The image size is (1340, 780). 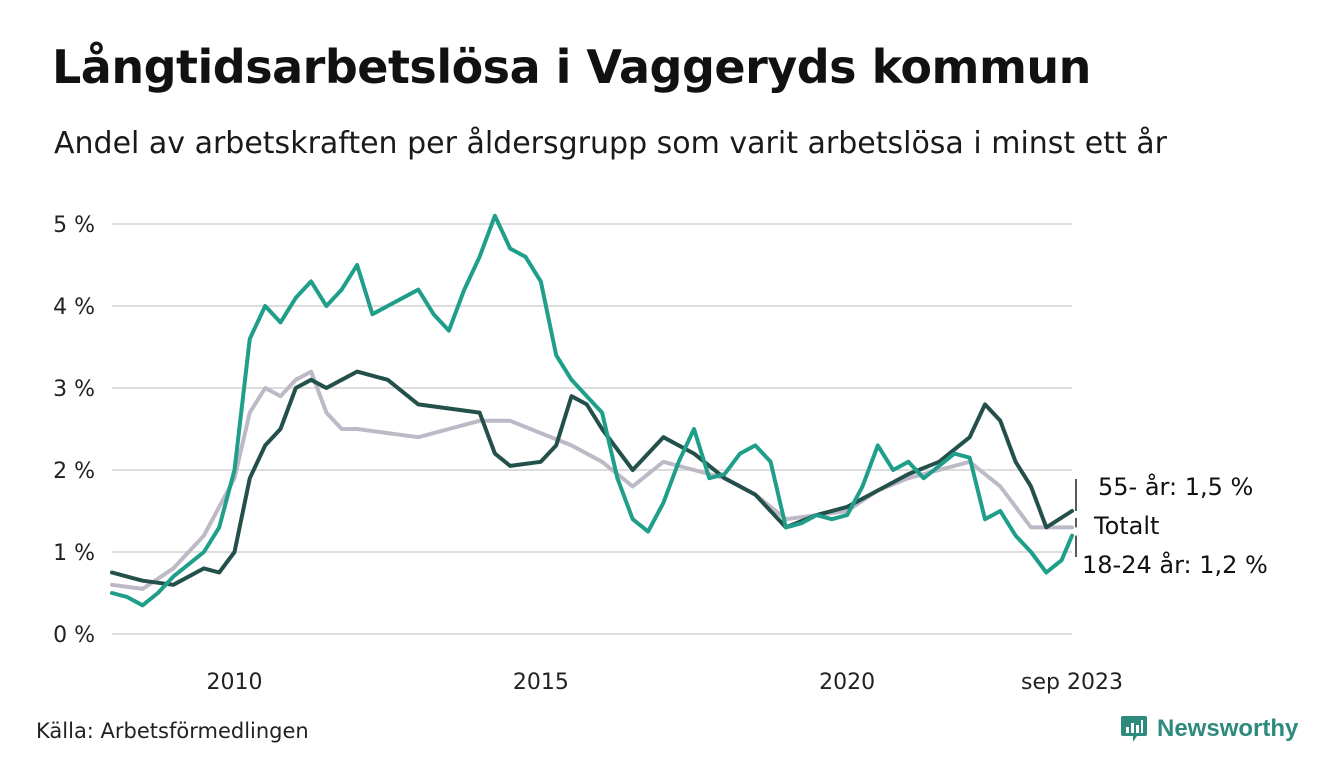 I want to click on x-axis-ticks: 2010 2015 2020 sep 2023, so click(x=665, y=682).